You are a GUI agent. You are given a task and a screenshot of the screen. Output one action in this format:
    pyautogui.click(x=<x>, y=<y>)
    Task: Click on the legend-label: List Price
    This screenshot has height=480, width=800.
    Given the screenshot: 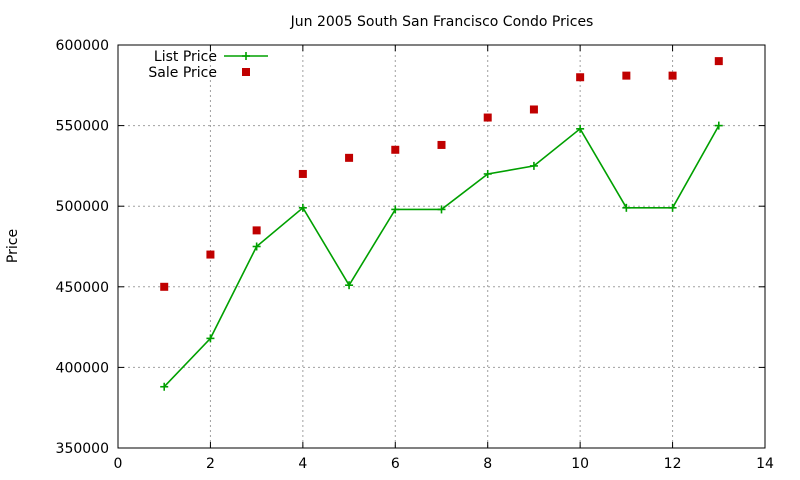 What is the action you would take?
    pyautogui.click(x=185, y=57)
    